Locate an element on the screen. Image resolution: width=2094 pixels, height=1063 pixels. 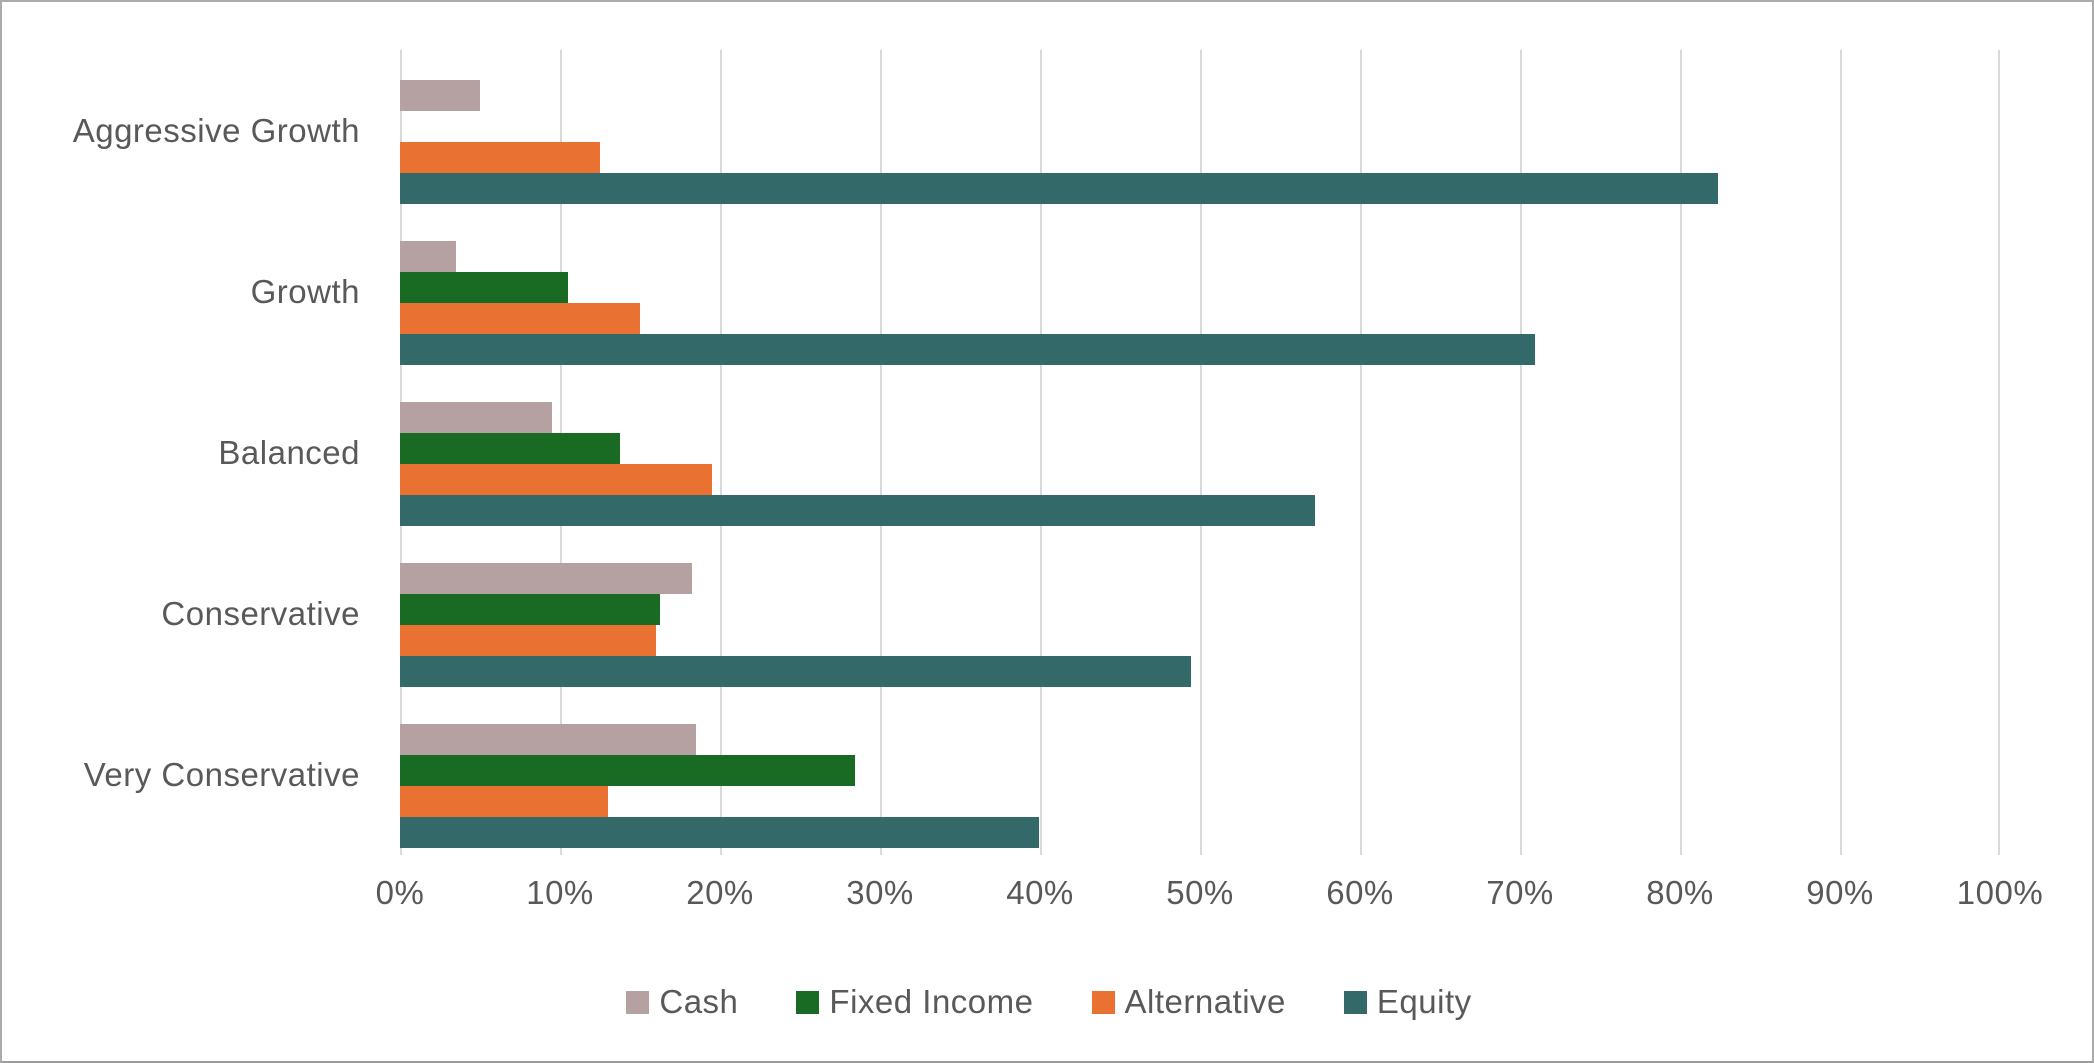
bar-cash-growth is located at coordinates (428, 256).